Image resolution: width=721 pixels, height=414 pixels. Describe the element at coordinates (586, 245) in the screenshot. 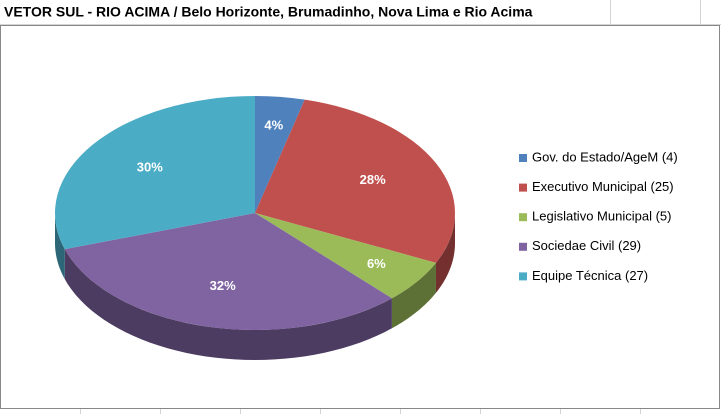

I see `legend-label: Sociedae Civil (29)` at that location.